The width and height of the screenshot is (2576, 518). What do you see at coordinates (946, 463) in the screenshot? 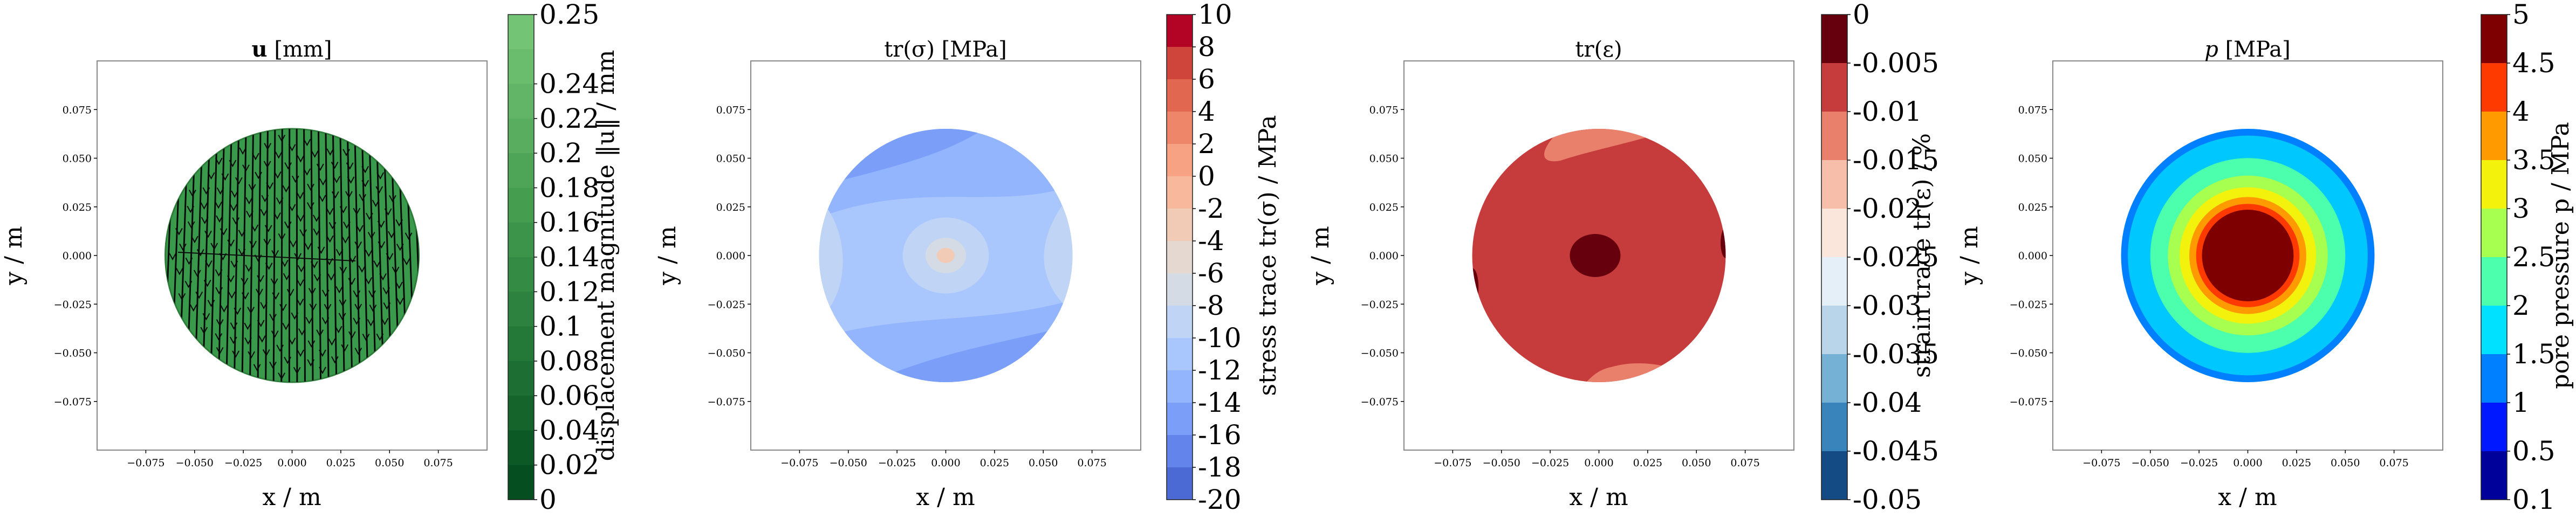
I see `x-tick-label: 0.000` at bounding box center [946, 463].